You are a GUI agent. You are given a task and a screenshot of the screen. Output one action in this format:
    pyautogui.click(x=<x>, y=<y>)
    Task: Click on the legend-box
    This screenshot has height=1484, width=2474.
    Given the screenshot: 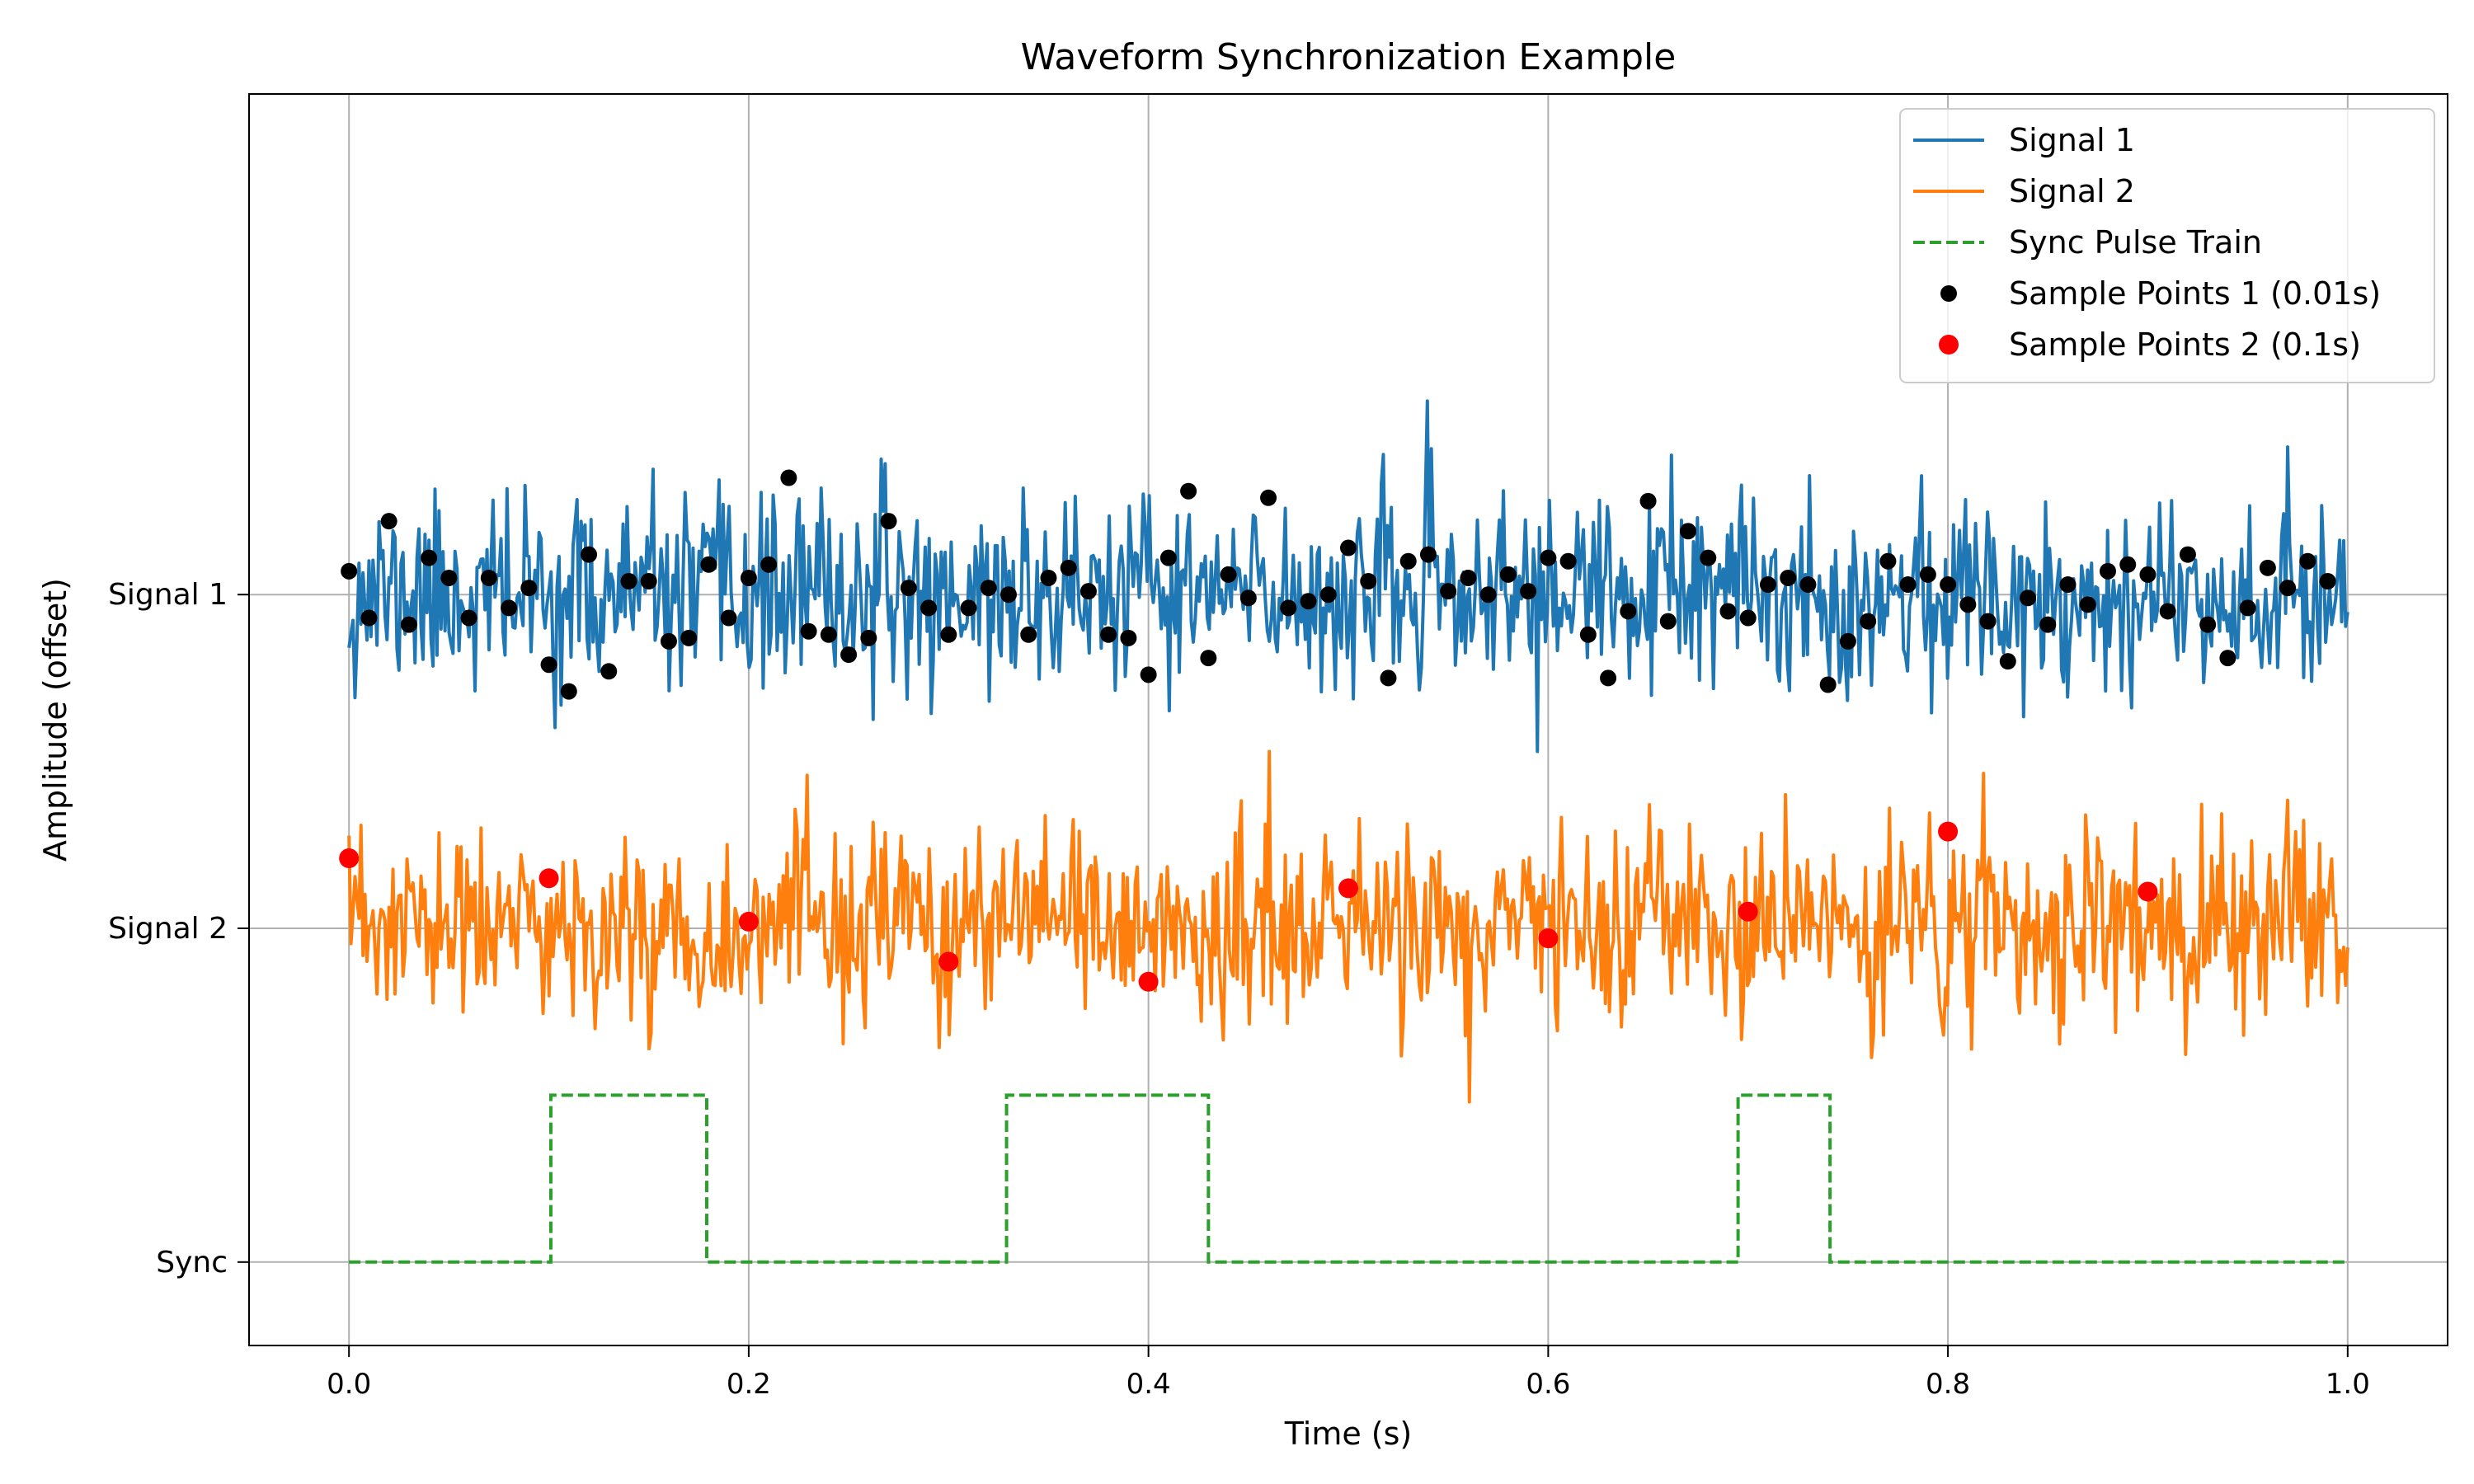 What is the action you would take?
    pyautogui.click(x=2167, y=245)
    